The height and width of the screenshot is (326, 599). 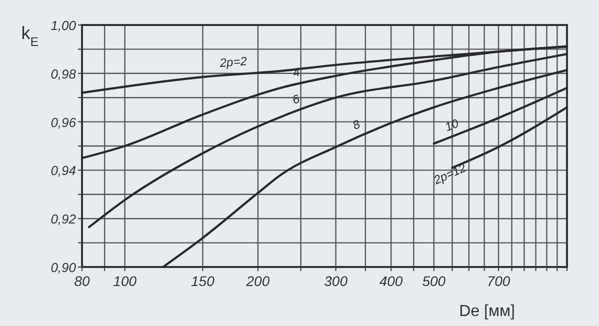 I want to click on y-tick-label: 0,90, so click(x=63, y=267).